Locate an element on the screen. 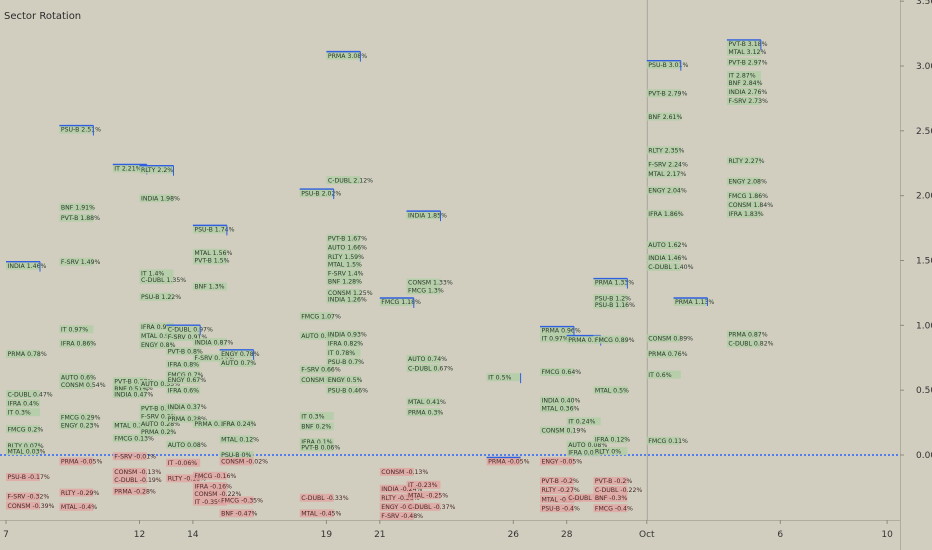  sector-label-text: AUTO 0.28% is located at coordinates (160, 424).